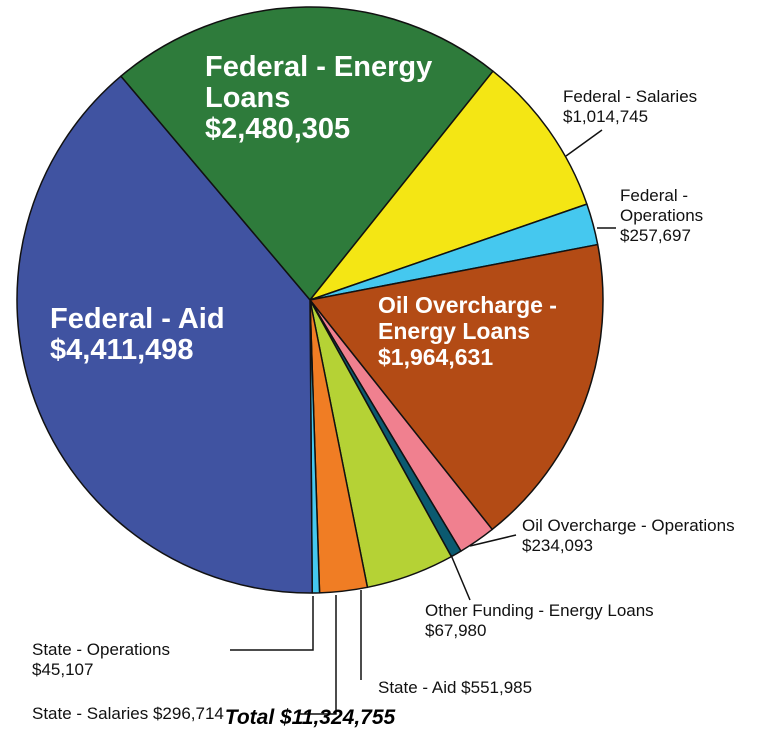 Image resolution: width=758 pixels, height=740 pixels. What do you see at coordinates (137, 319) in the screenshot?
I see `category: Federal - Aid` at bounding box center [137, 319].